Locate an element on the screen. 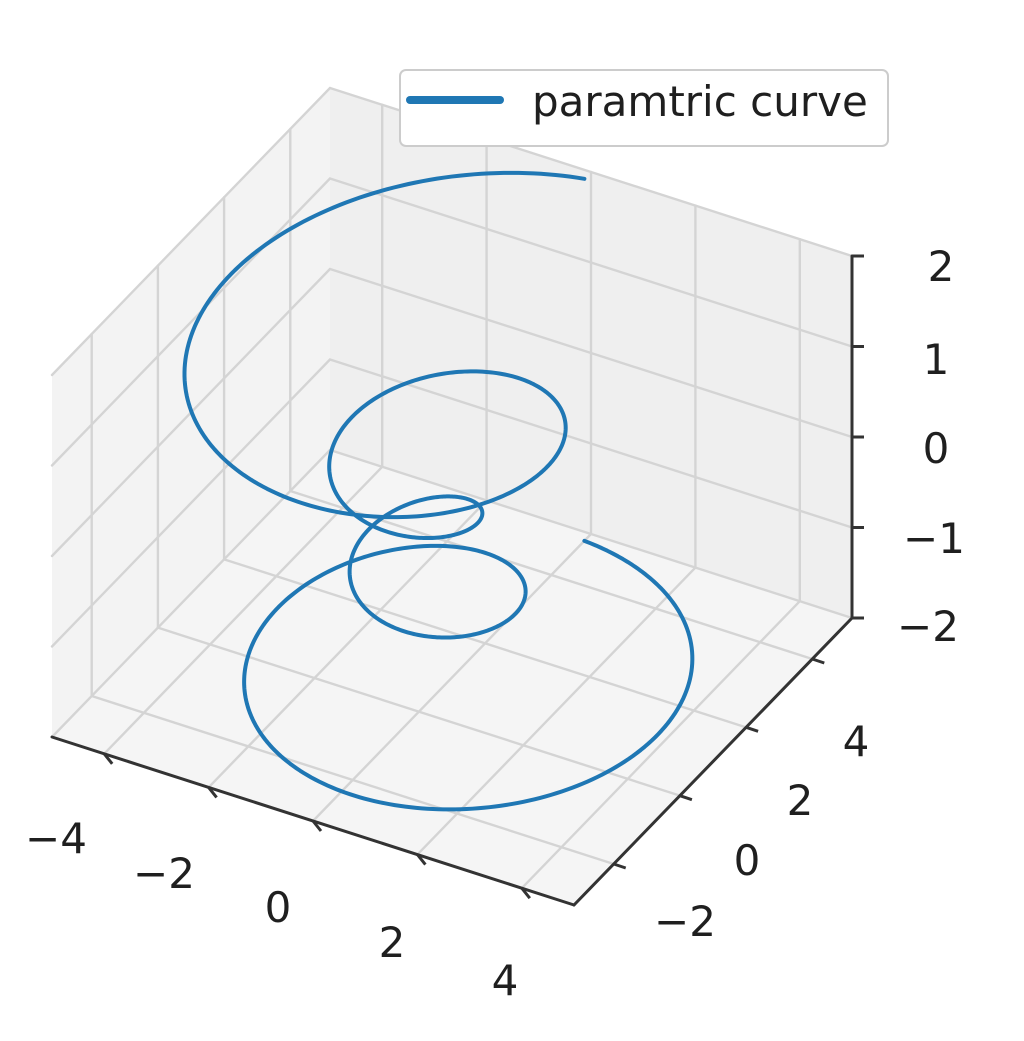 This screenshot has height=1041, width=1024. legend: paramtric curve is located at coordinates (644, 108).